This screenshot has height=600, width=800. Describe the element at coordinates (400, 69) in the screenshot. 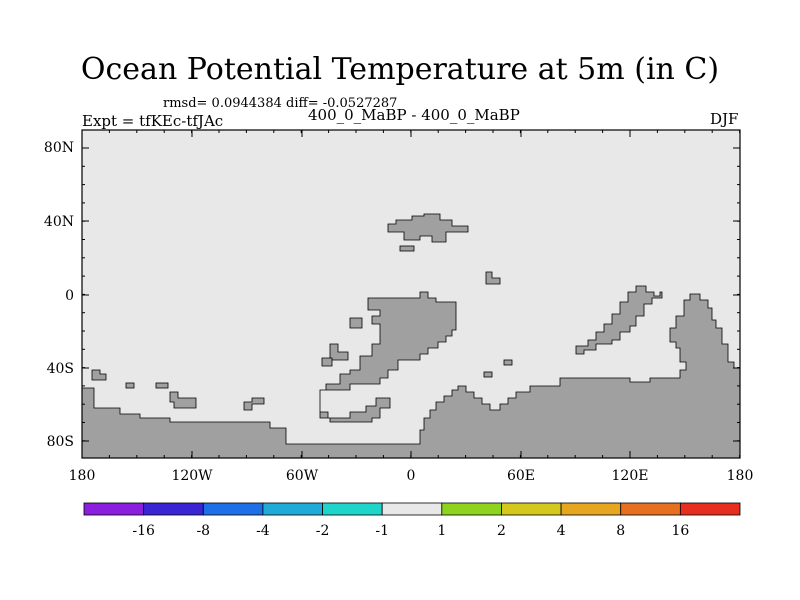

I see `plot-title: Ocean Potential Temperature at 5m (in C)` at that location.